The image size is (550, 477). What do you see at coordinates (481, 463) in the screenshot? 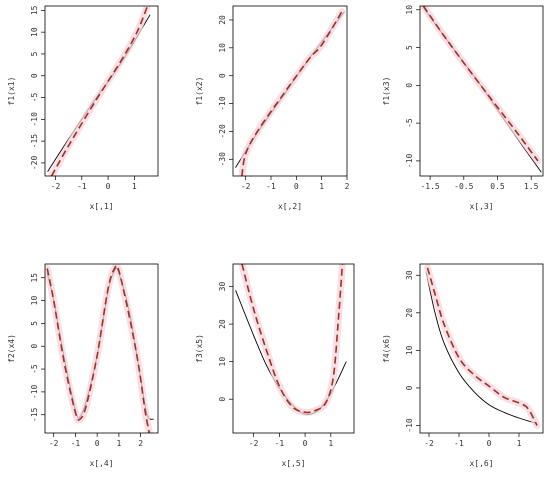
I see `x-axis-label: x[,6]` at bounding box center [481, 463].